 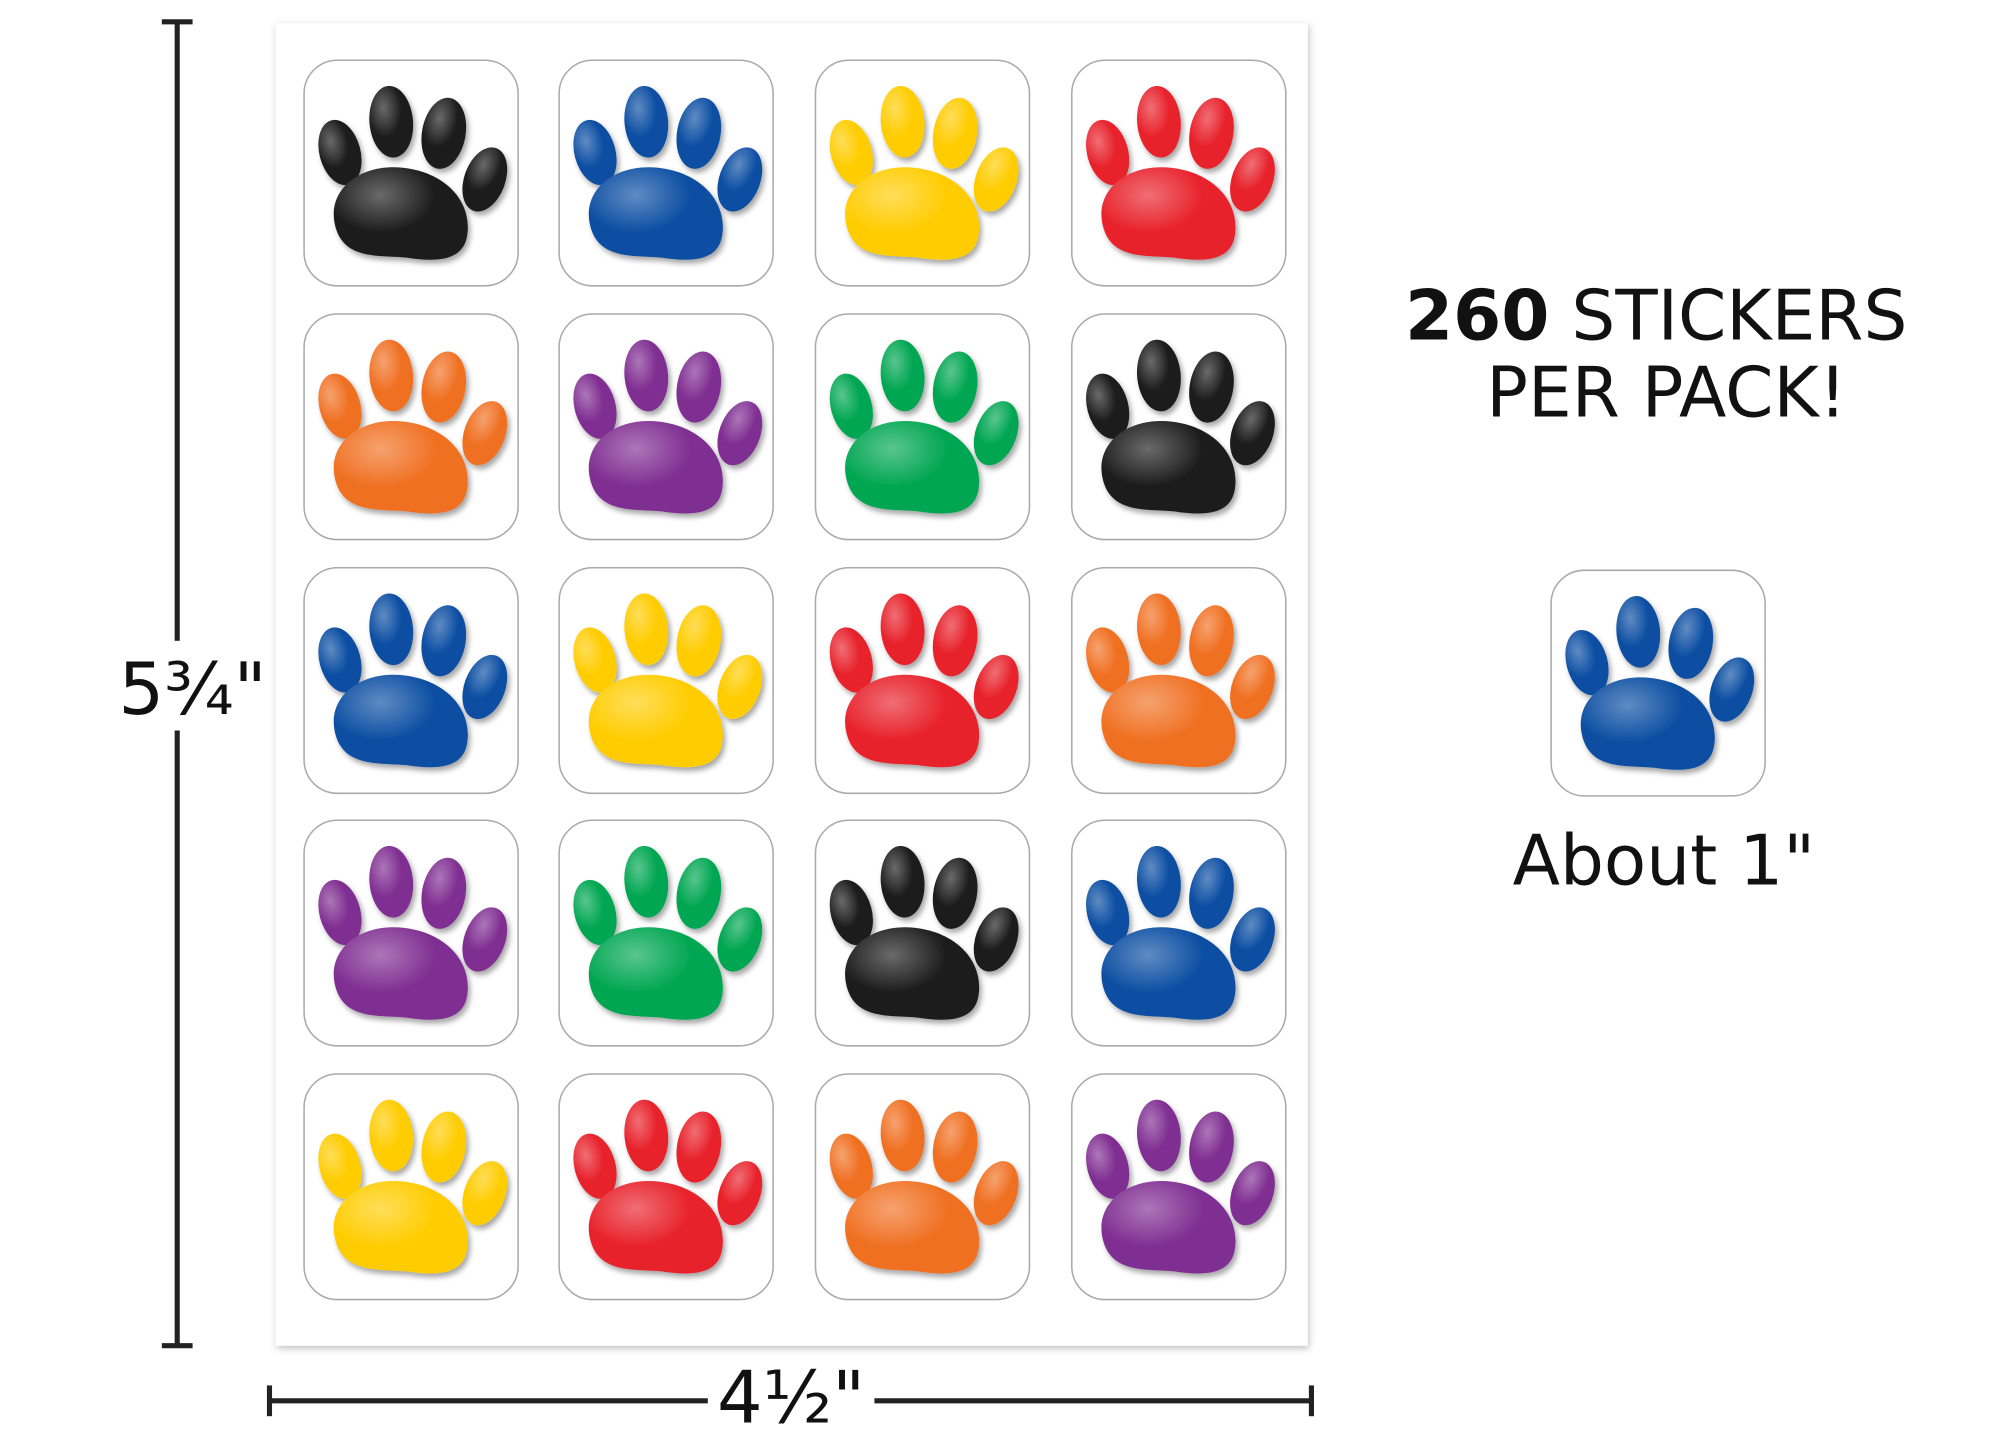 What do you see at coordinates (1739, 317) in the screenshot?
I see `headline-text: STICKERS` at bounding box center [1739, 317].